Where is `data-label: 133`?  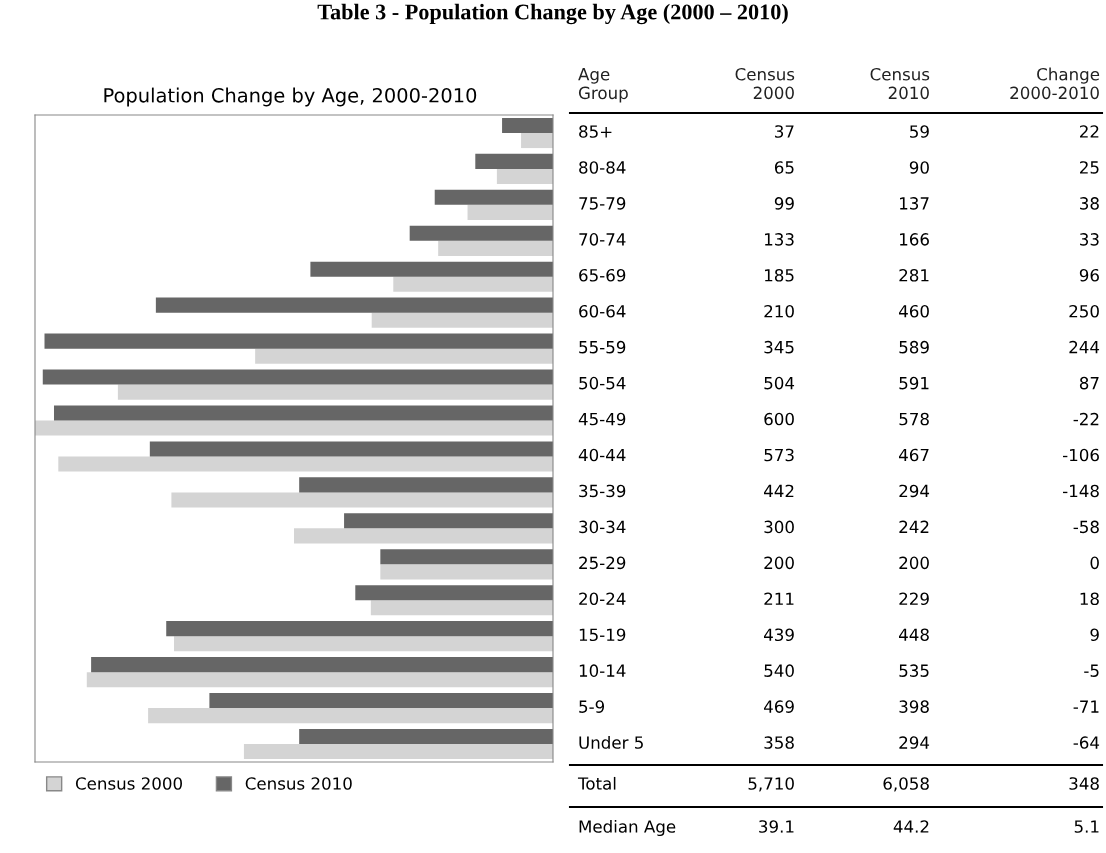 data-label: 133 is located at coordinates (779, 239).